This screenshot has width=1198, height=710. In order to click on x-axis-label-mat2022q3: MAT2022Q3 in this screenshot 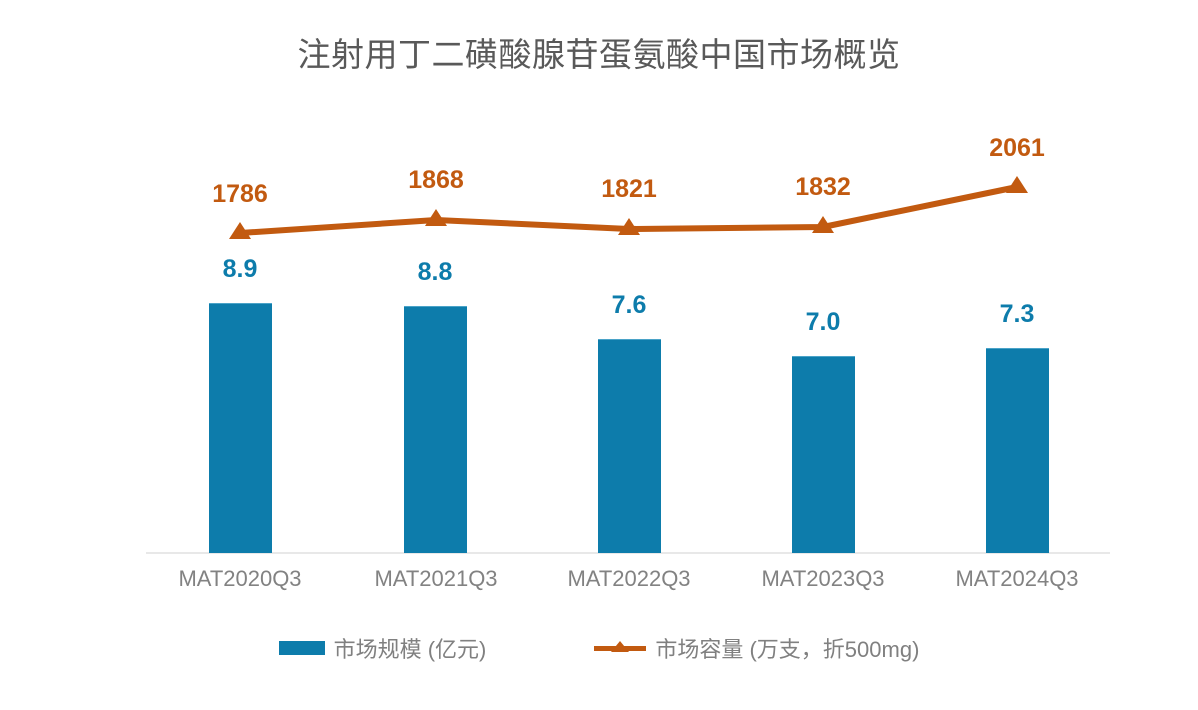, I will do `click(629, 578)`.